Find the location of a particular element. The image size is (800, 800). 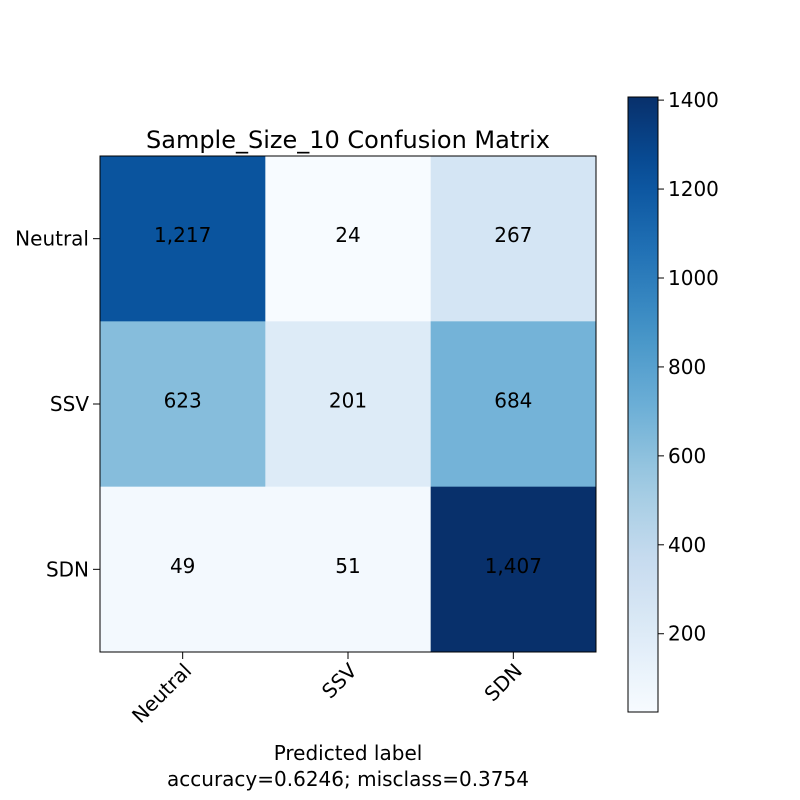

cell-value-label: 201 is located at coordinates (348, 401).